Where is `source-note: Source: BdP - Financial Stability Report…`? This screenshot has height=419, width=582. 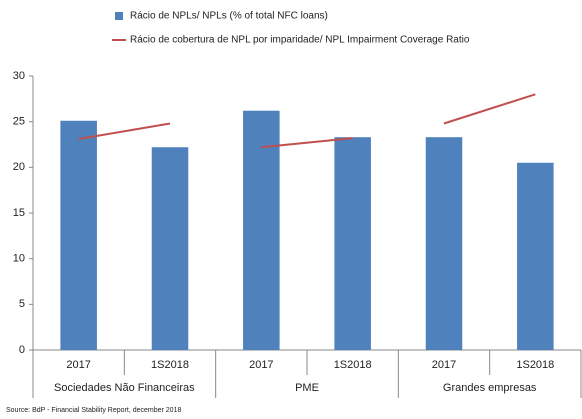 source-note: Source: BdP - Financial Stability Report… is located at coordinates (93, 410).